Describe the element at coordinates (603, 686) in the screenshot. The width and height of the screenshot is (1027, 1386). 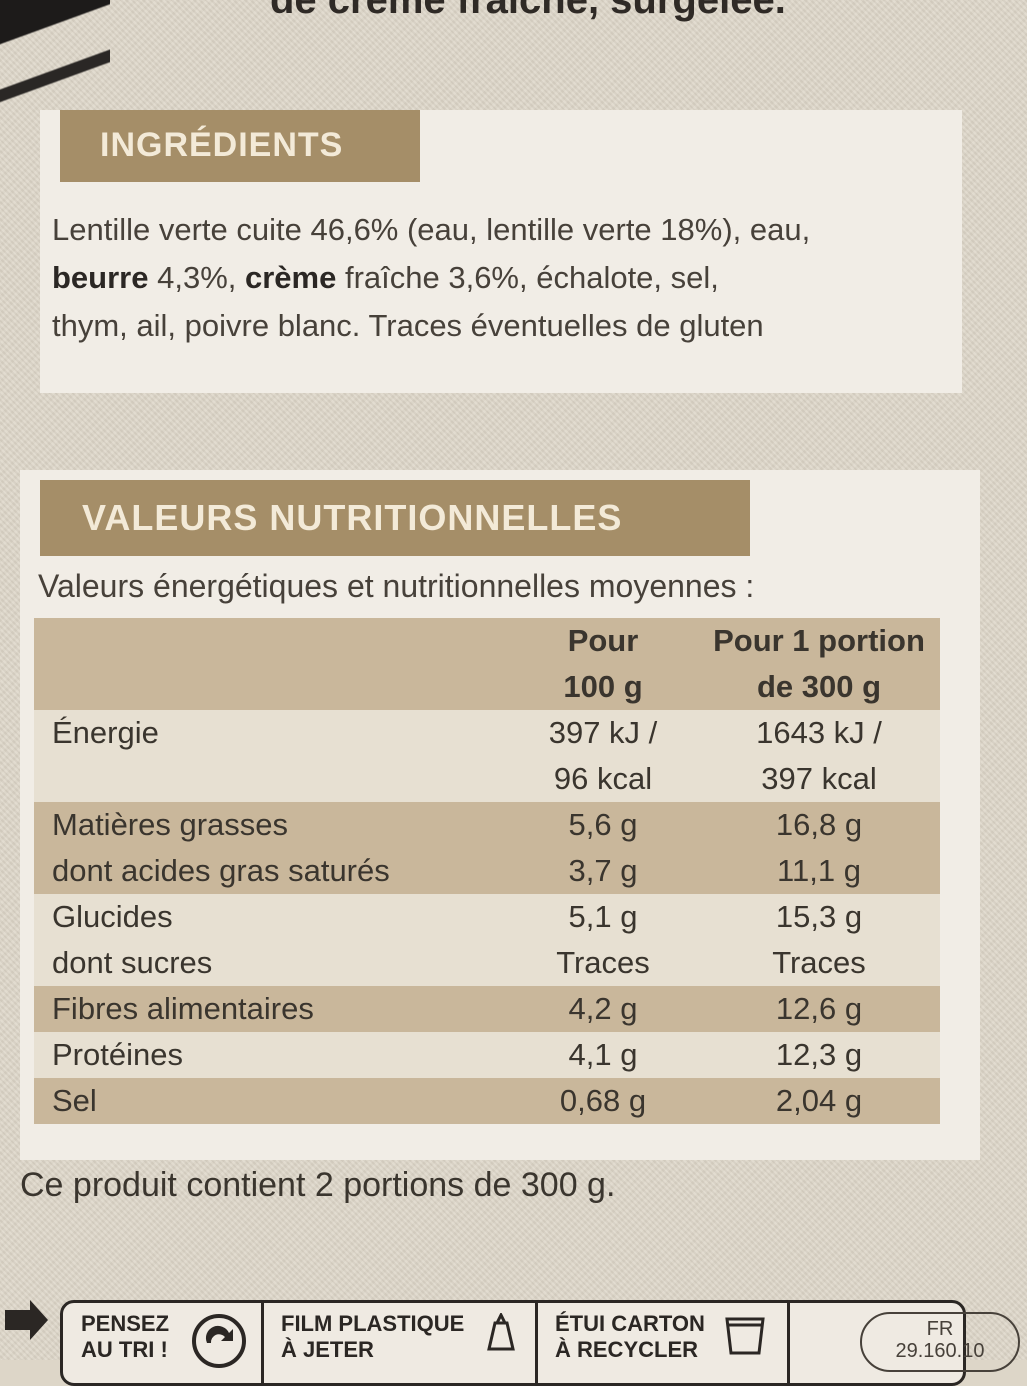
I see `header-text: 100 g` at that location.